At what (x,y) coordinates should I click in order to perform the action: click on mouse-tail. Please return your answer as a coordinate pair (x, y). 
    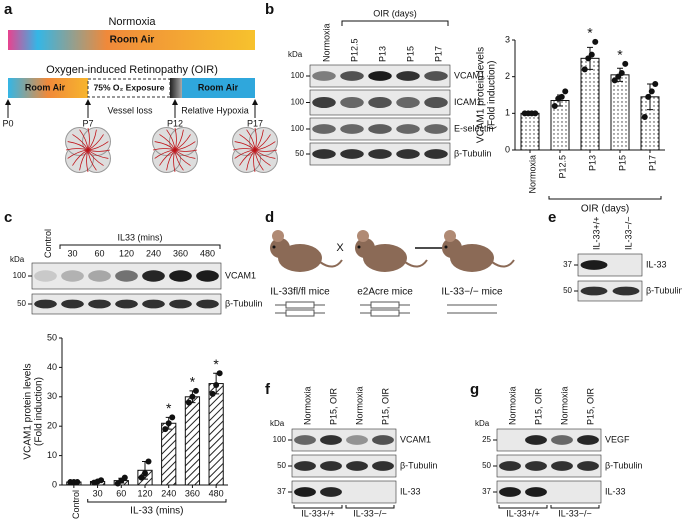
    Looking at the image, I should click on (331, 263).